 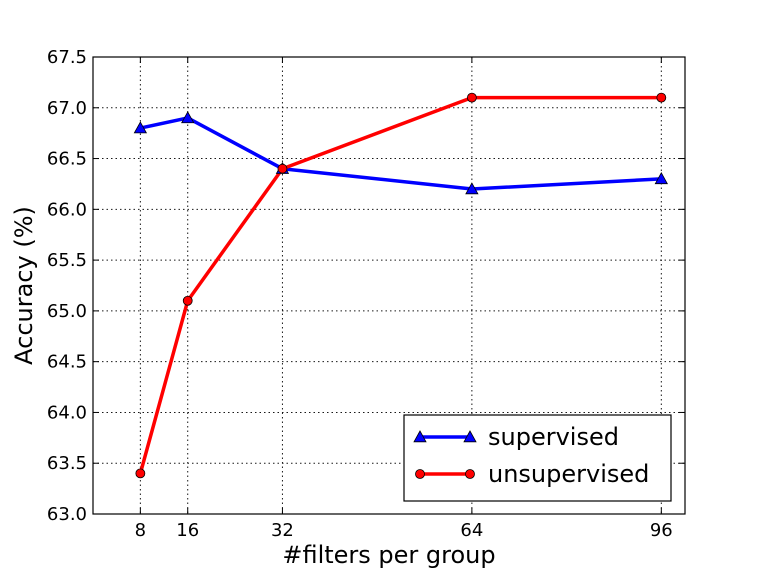 I want to click on x-tick-label: 8, so click(x=140, y=530).